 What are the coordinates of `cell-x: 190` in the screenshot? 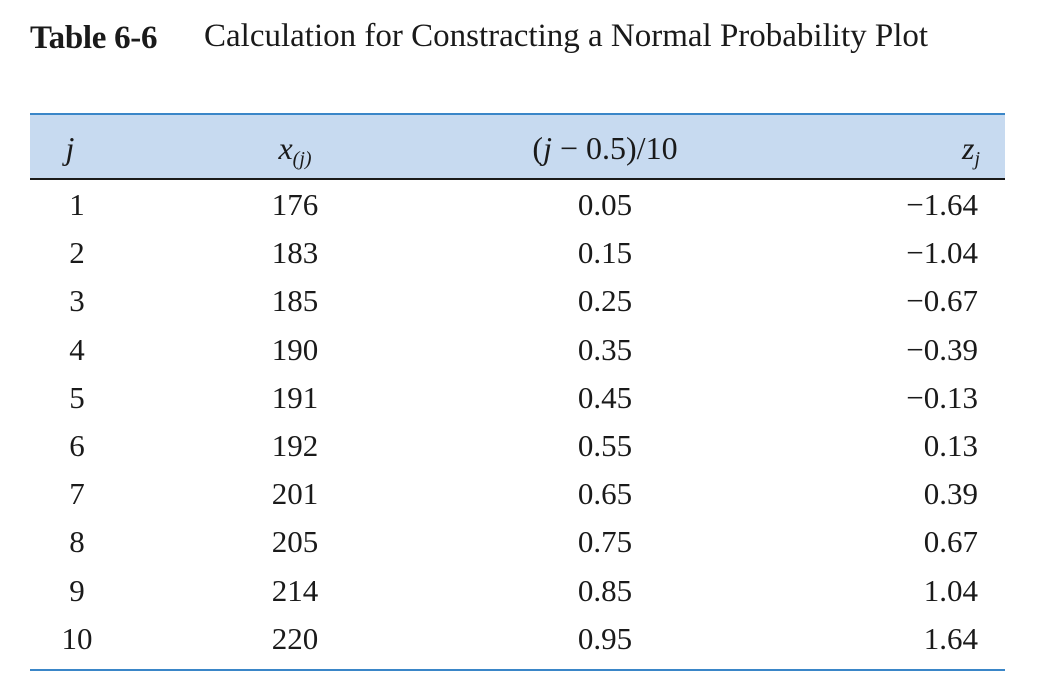 It's located at (295, 349).